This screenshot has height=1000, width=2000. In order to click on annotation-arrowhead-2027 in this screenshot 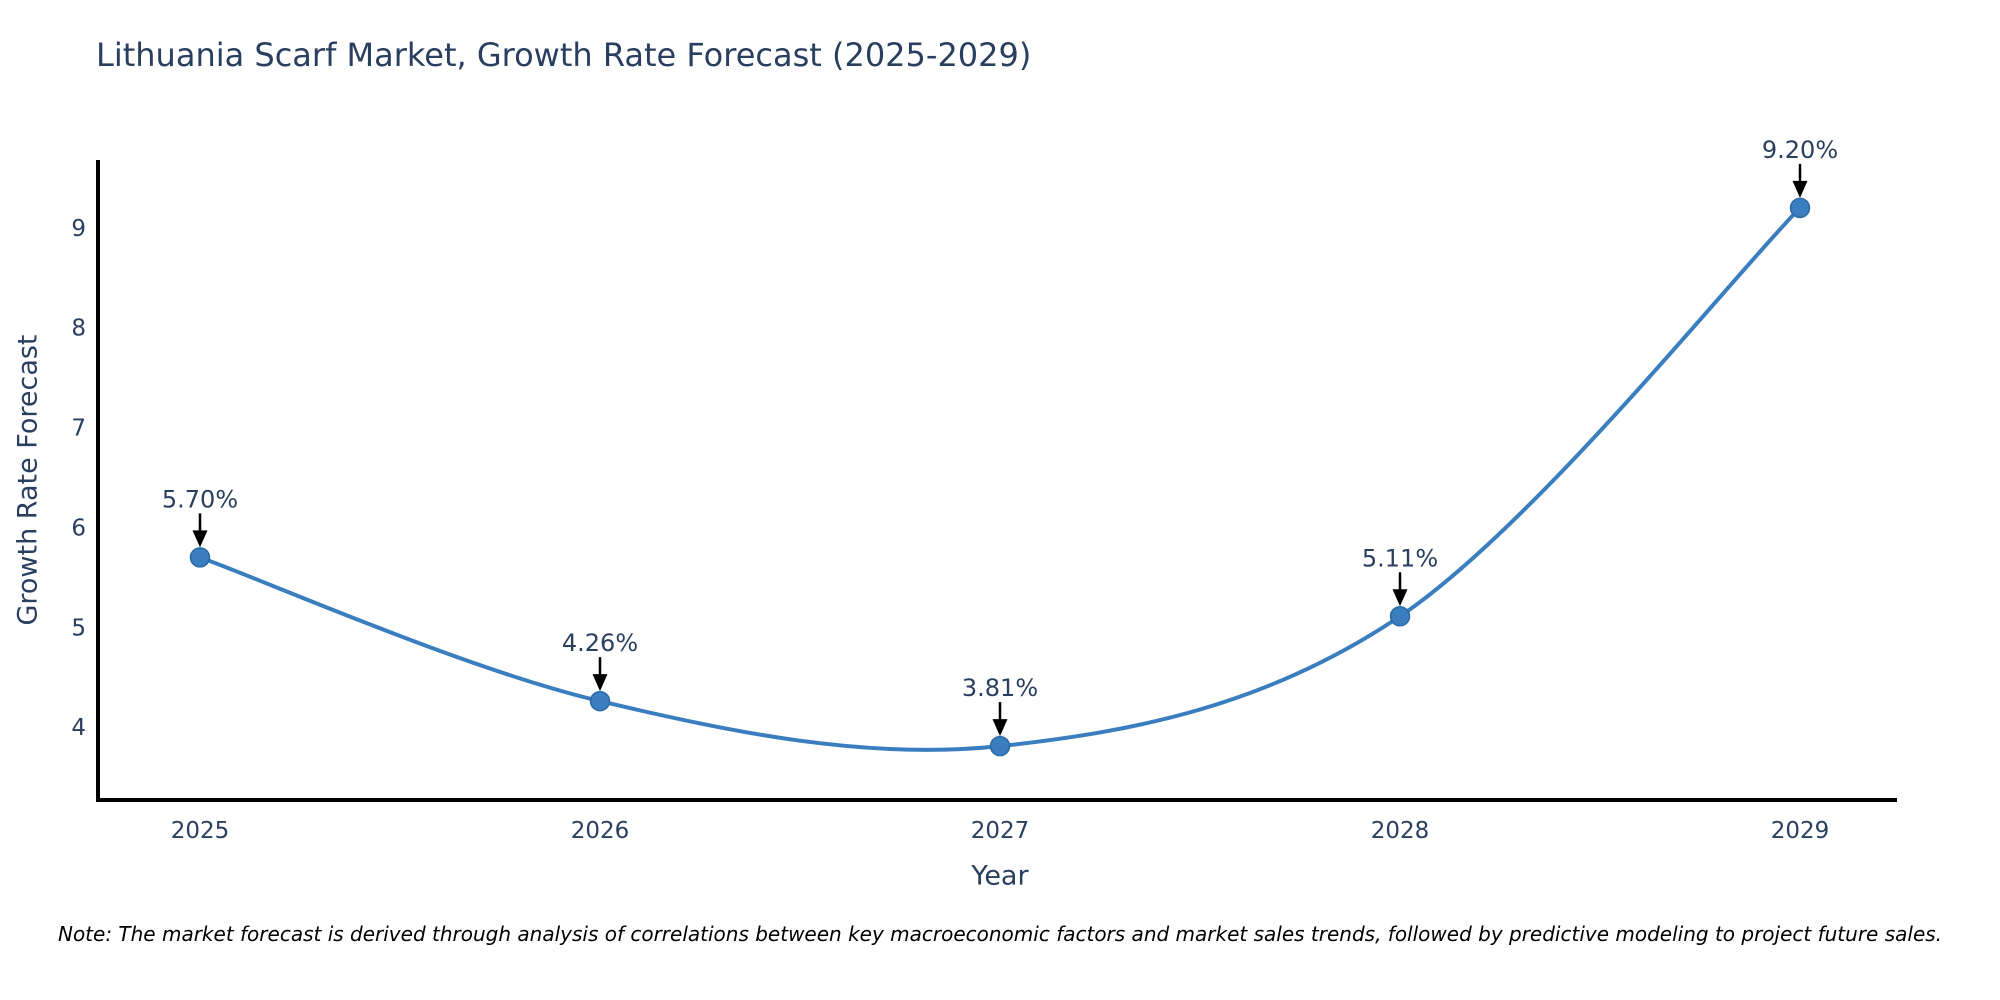, I will do `click(1000, 728)`.